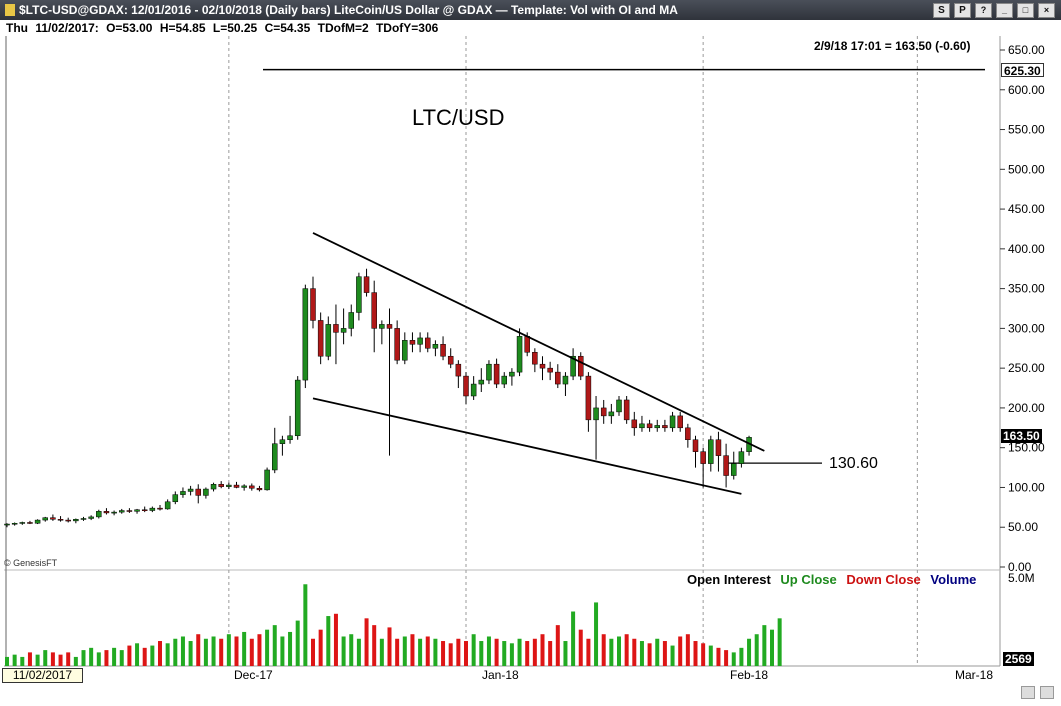 This screenshot has width=1061, height=706. I want to click on legend-volume: Volume, so click(953, 579).